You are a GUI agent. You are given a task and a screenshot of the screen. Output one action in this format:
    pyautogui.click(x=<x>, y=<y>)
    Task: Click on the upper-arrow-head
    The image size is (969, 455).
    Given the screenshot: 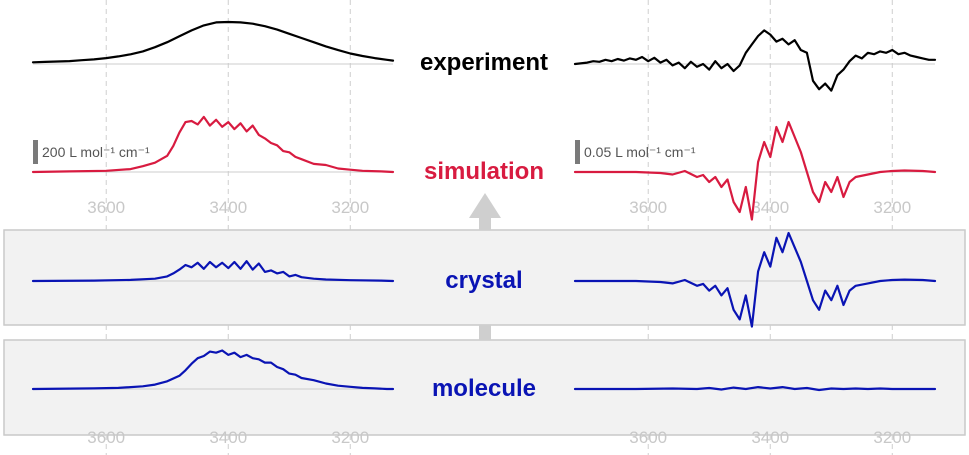 What is the action you would take?
    pyautogui.click(x=485, y=205)
    